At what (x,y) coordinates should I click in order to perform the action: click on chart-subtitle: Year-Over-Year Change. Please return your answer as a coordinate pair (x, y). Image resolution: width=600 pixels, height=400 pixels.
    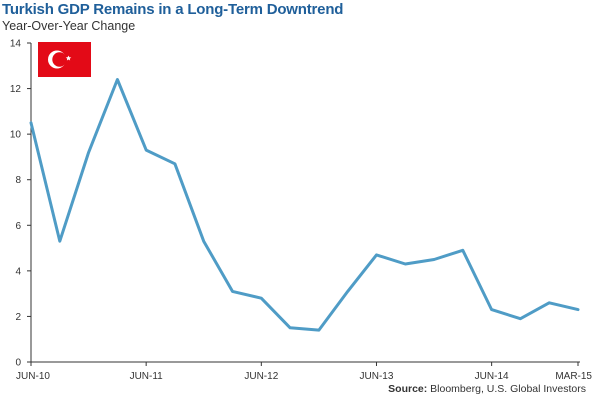
    Looking at the image, I should click on (69, 26).